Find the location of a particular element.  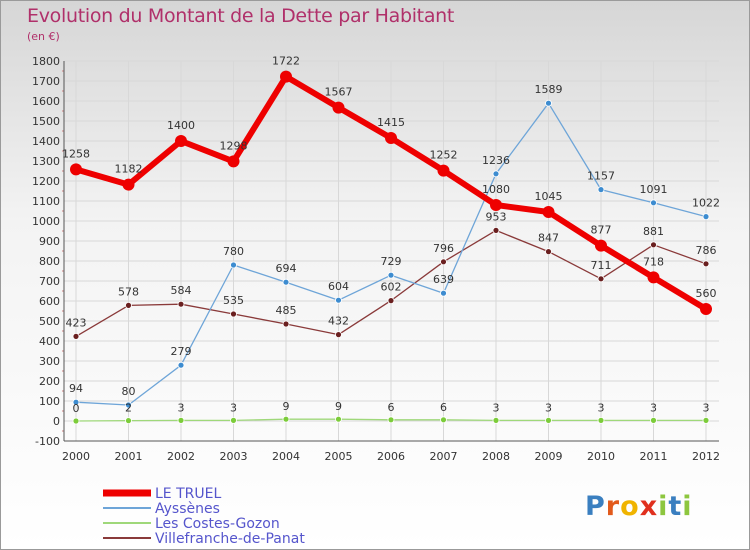

data-label: 1415 is located at coordinates (391, 122).